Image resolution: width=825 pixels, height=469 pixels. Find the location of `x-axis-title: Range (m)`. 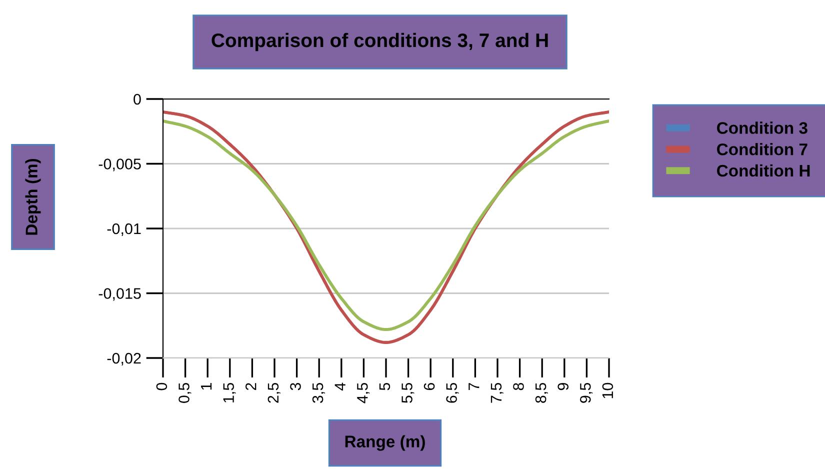

x-axis-title: Range (m) is located at coordinates (385, 443).